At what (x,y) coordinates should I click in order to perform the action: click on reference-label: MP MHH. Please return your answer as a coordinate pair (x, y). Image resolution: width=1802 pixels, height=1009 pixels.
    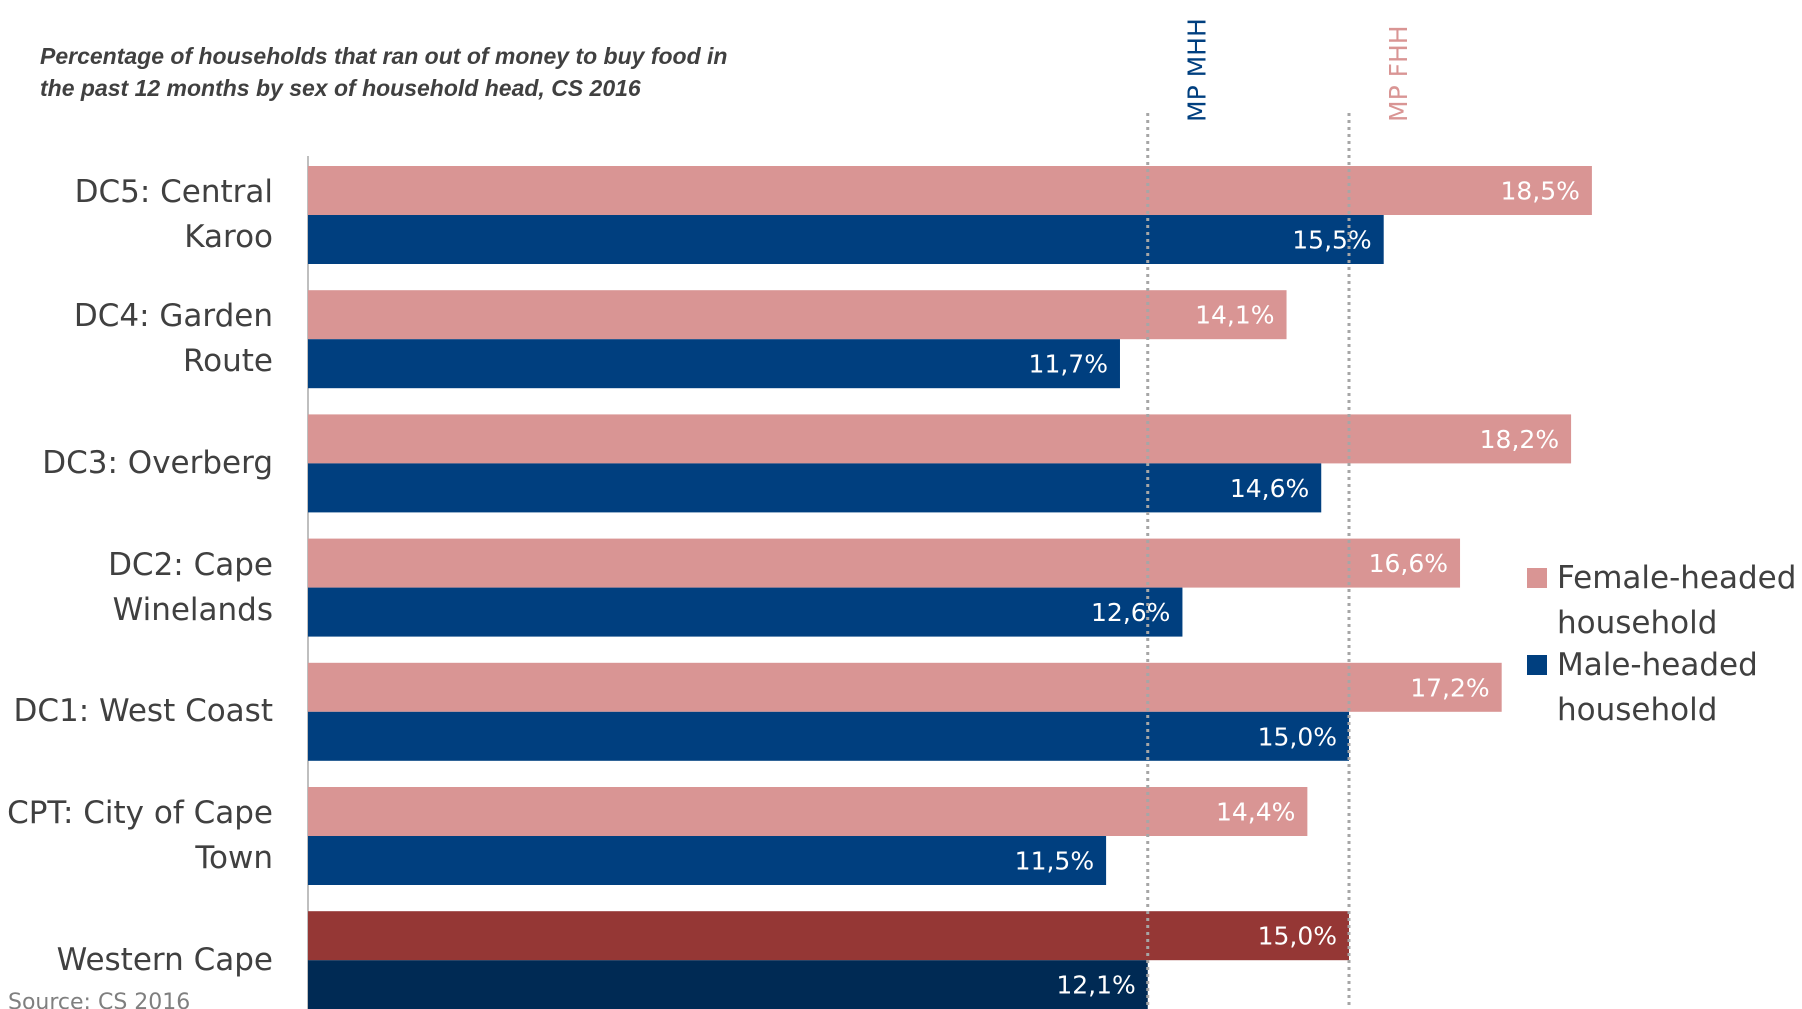
    Looking at the image, I should click on (1197, 70).